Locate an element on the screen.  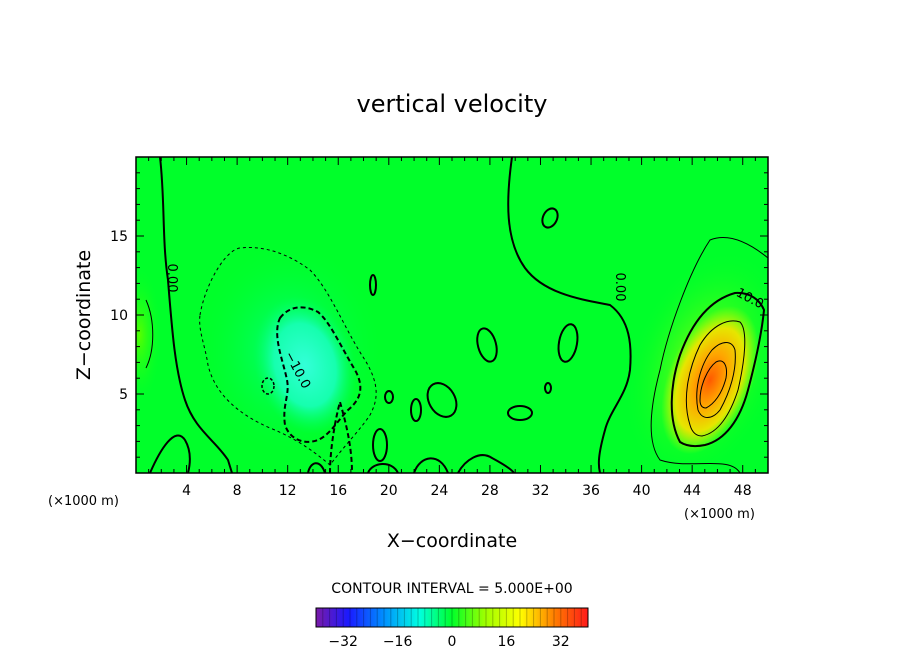
left-updraft-shading is located at coordinates (149, 335).